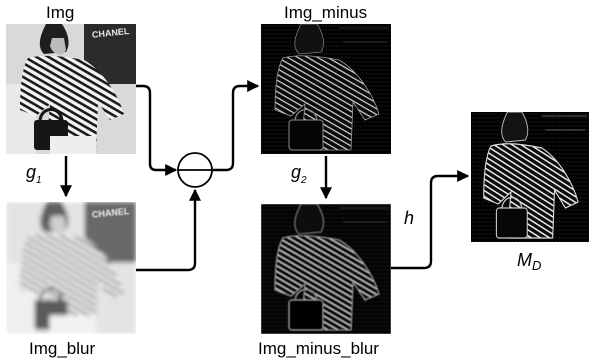  I want to click on md-photo, so click(530, 177).